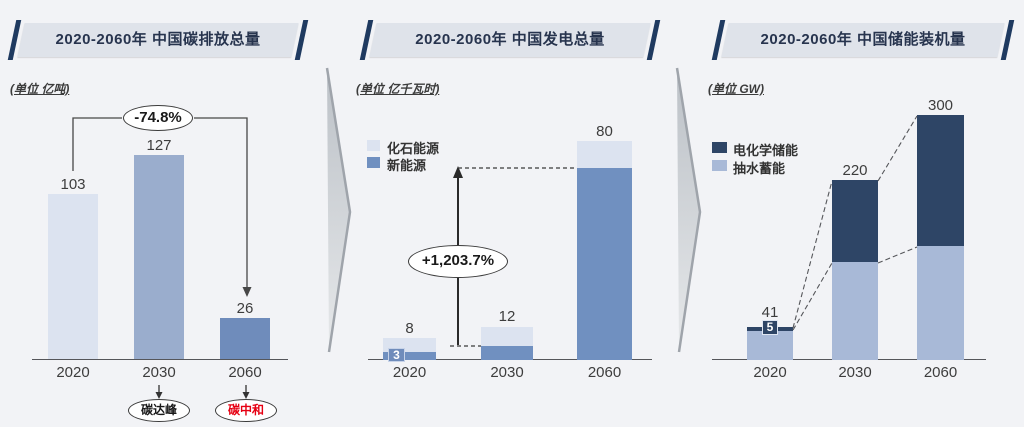  What do you see at coordinates (940, 105) in the screenshot?
I see `total-label: 300` at bounding box center [940, 105].